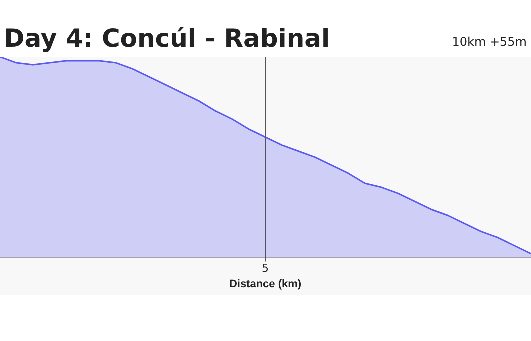 The image size is (531, 341). I want to click on x-axis-title: Distance (km), so click(265, 284).